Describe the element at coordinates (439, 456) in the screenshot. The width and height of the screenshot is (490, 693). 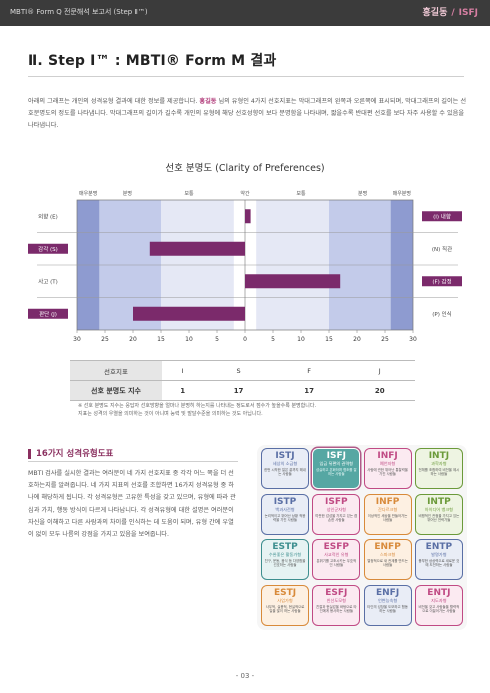
I see `type-code: INTJ` at that location.